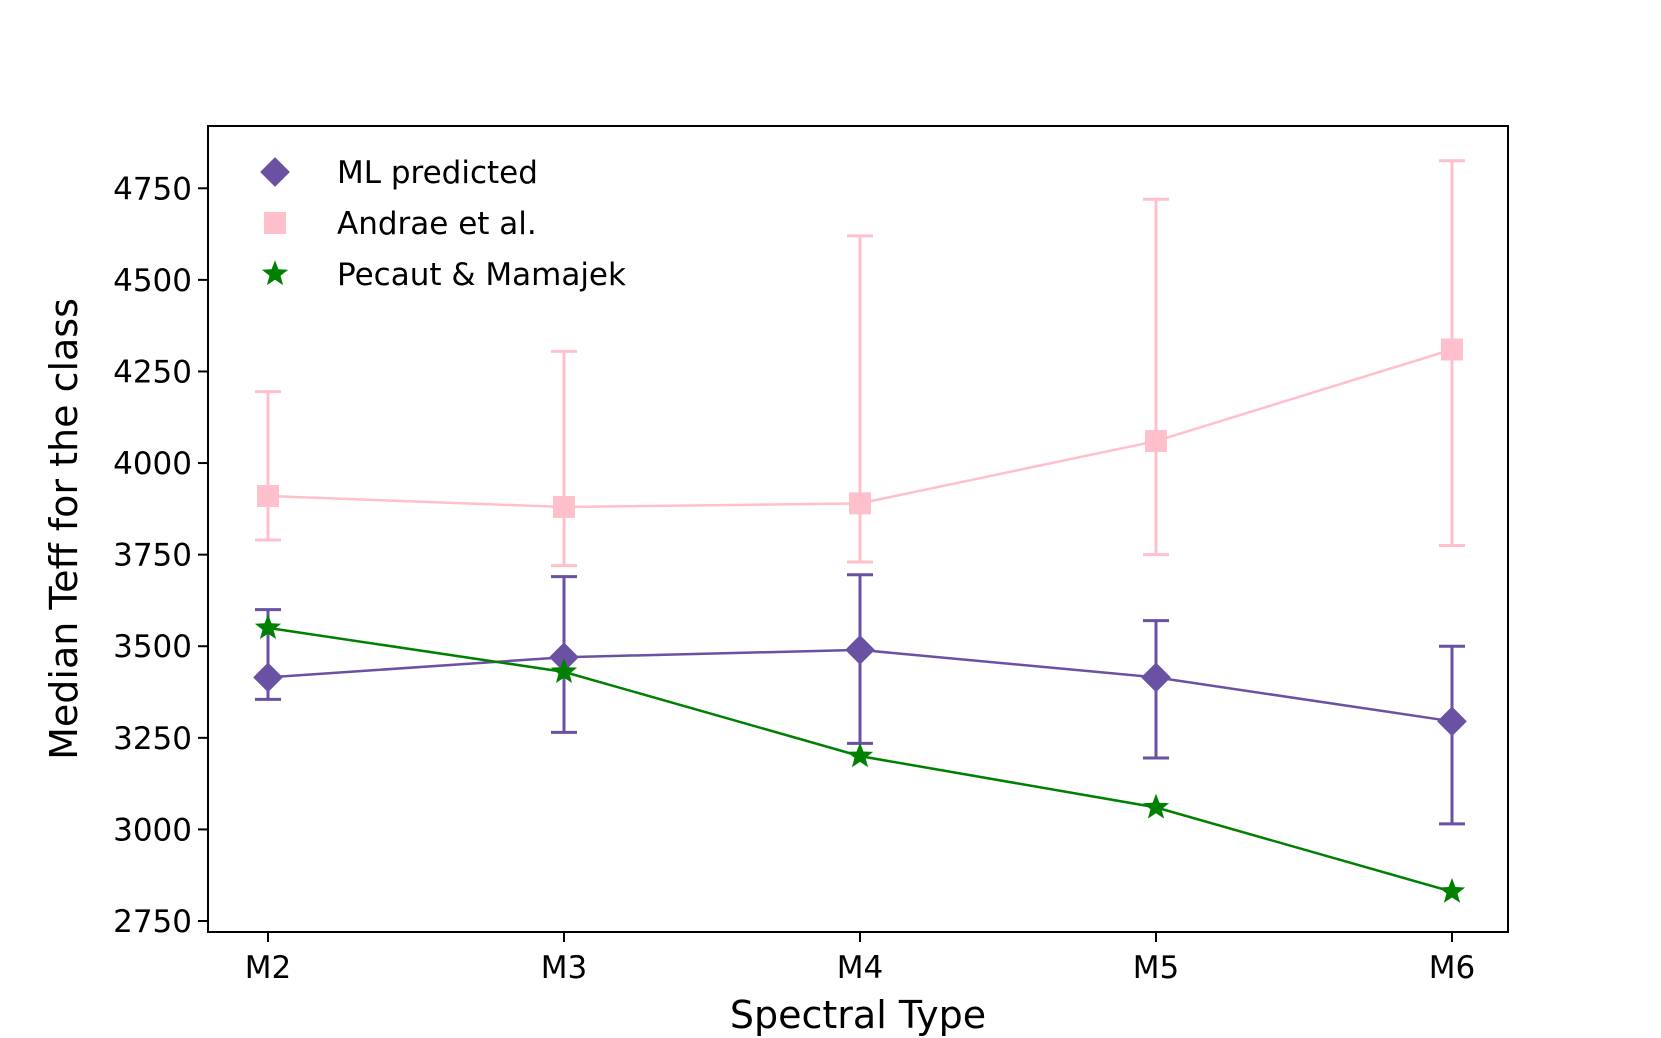 This screenshot has width=1661, height=1038. I want to click on x-tick-label: M2, so click(268, 968).